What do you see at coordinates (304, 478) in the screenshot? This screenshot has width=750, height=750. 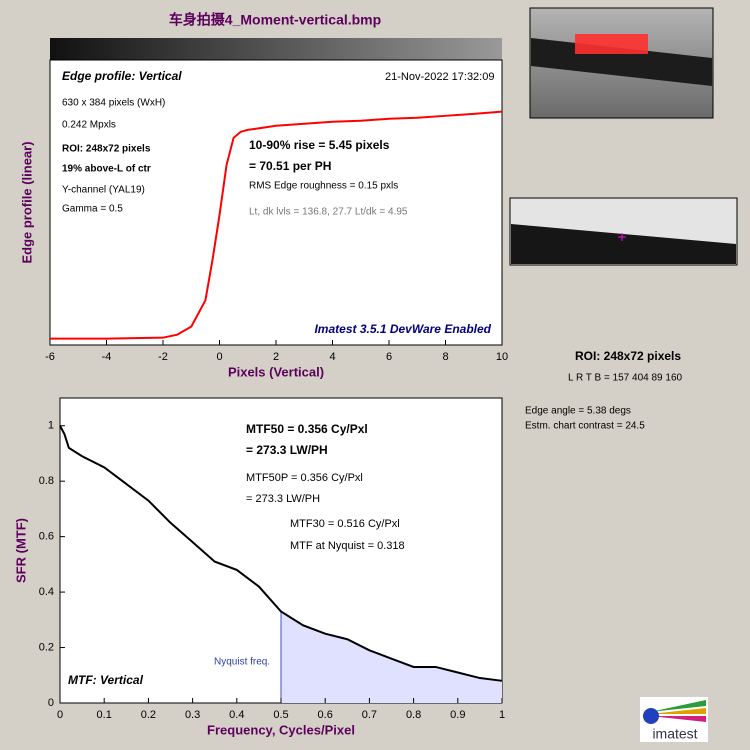 I see `annotation: MTF50P = 0.356 Cy/Pxl` at bounding box center [304, 478].